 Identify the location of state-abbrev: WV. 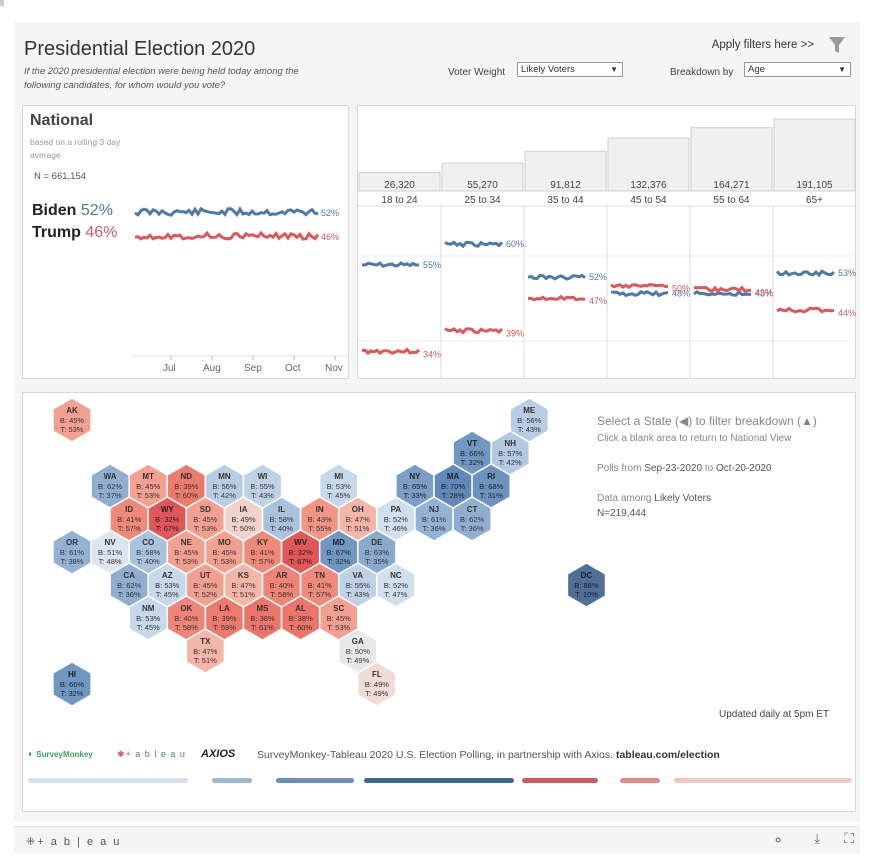
(301, 542).